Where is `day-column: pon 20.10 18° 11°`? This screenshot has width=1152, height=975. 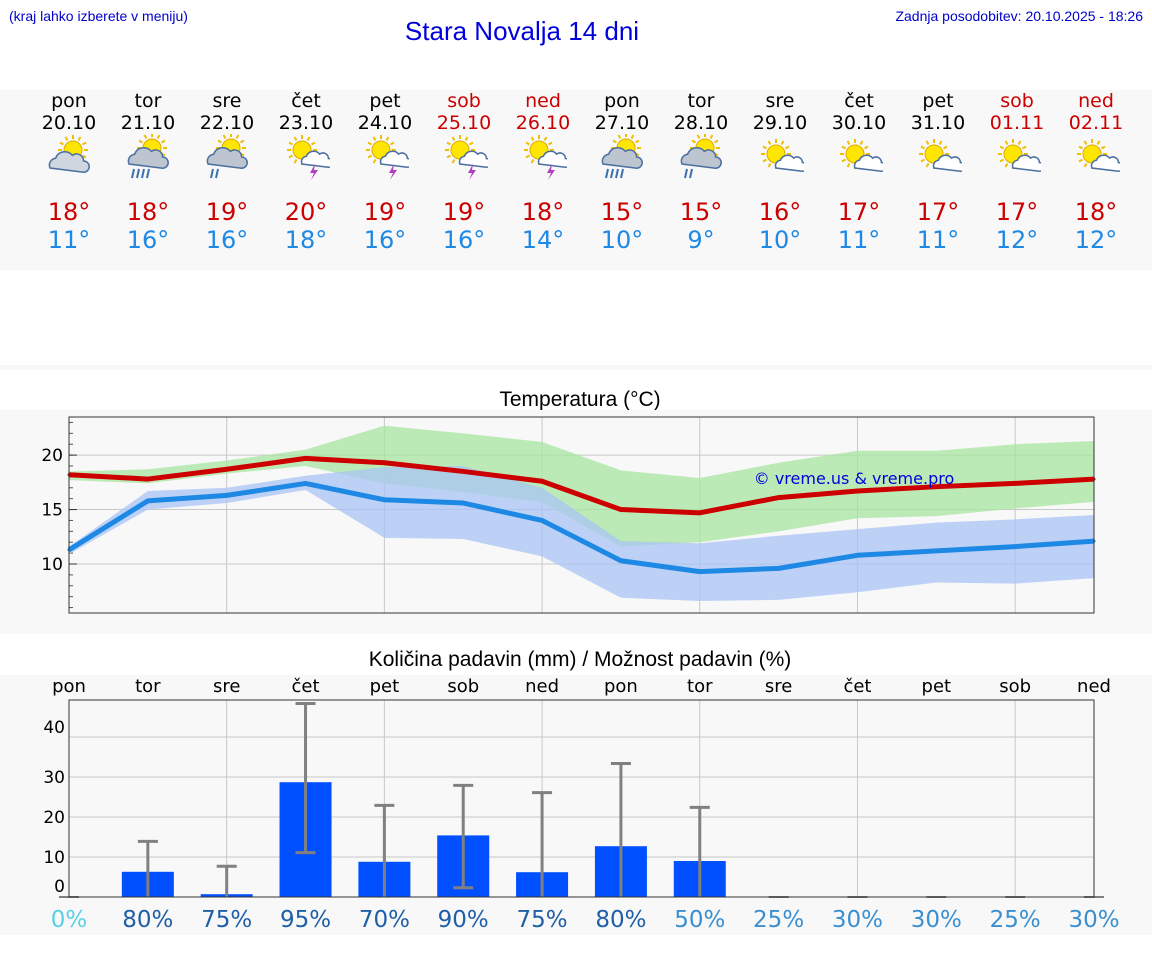 day-column: pon 20.10 18° 11° is located at coordinates (69, 175).